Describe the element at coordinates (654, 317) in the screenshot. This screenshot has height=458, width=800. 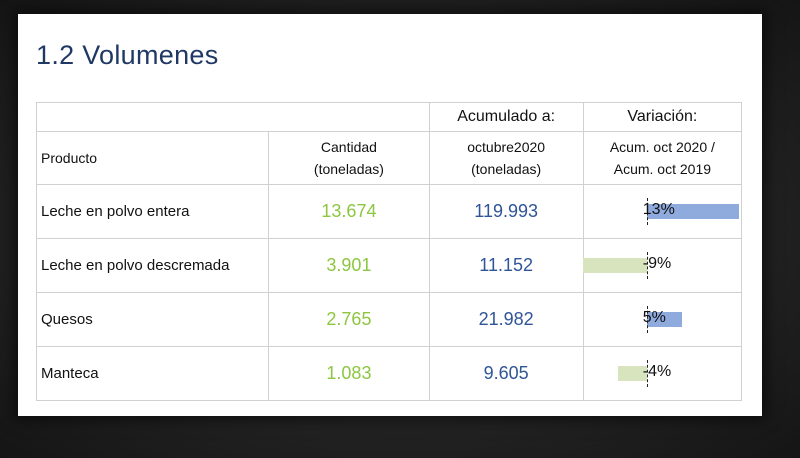
I see `variacion-label: 5%` at that location.